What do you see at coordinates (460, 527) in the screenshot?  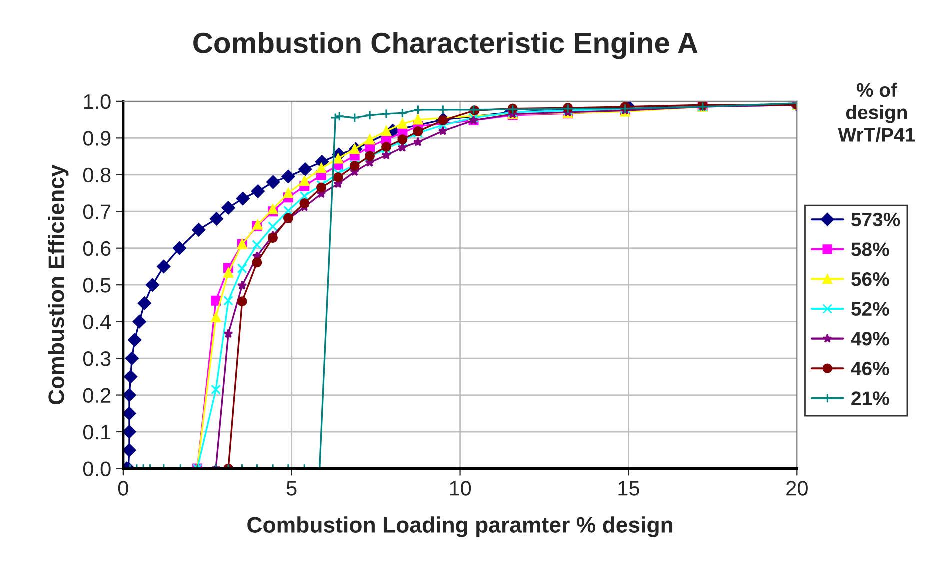 I see `x-axis-title: Combustion Loading paramter % design` at bounding box center [460, 527].